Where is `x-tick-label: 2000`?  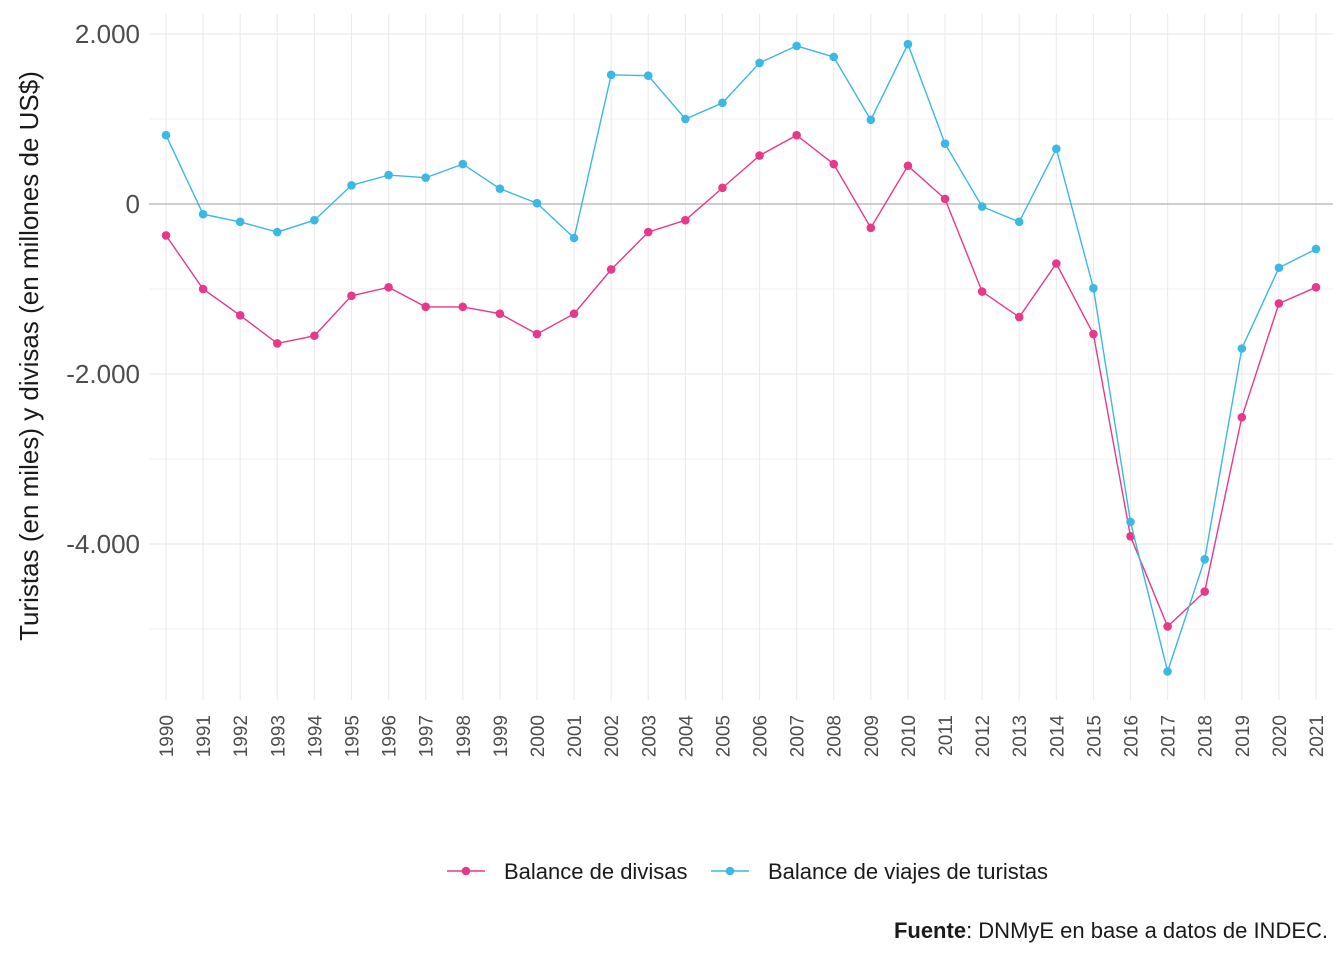
x-tick-label: 2000 is located at coordinates (538, 736).